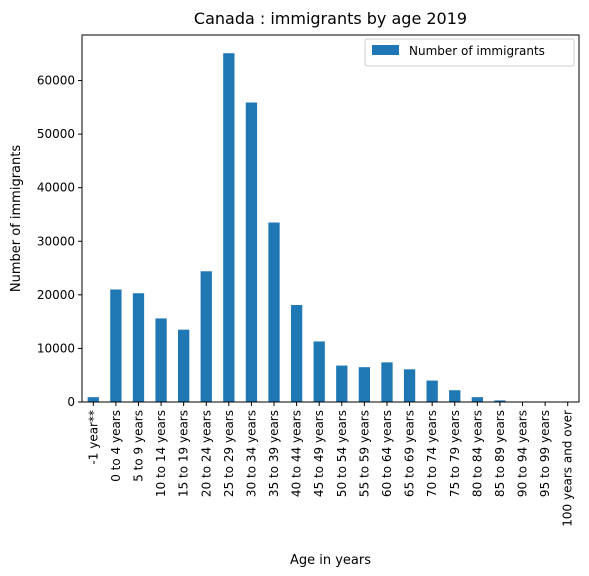  I want to click on x-tick-label: 40 to 44 years, so click(297, 453).